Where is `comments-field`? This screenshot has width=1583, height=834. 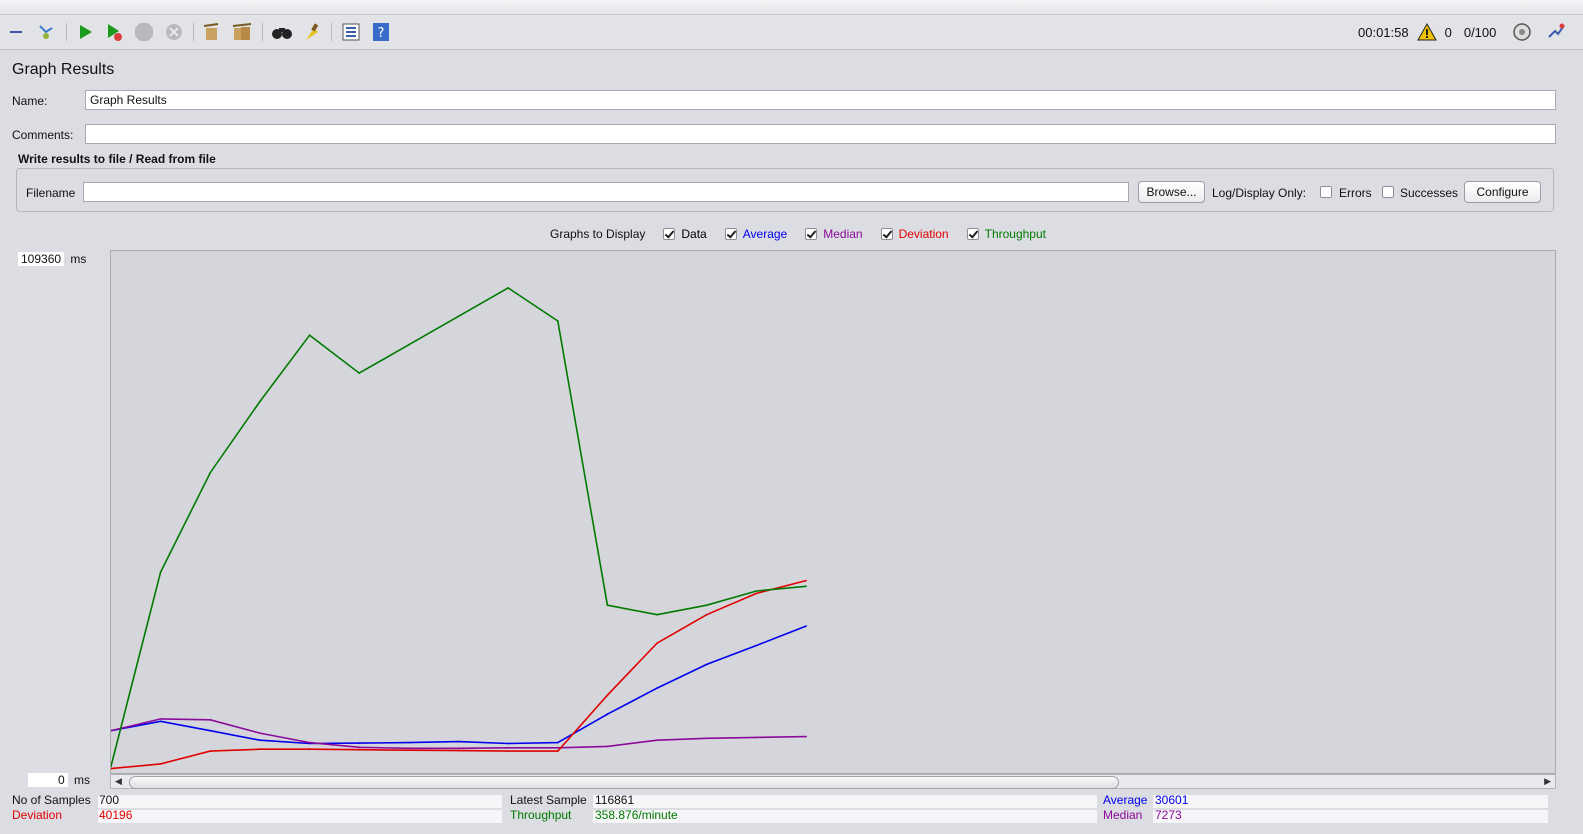
comments-field is located at coordinates (820, 134).